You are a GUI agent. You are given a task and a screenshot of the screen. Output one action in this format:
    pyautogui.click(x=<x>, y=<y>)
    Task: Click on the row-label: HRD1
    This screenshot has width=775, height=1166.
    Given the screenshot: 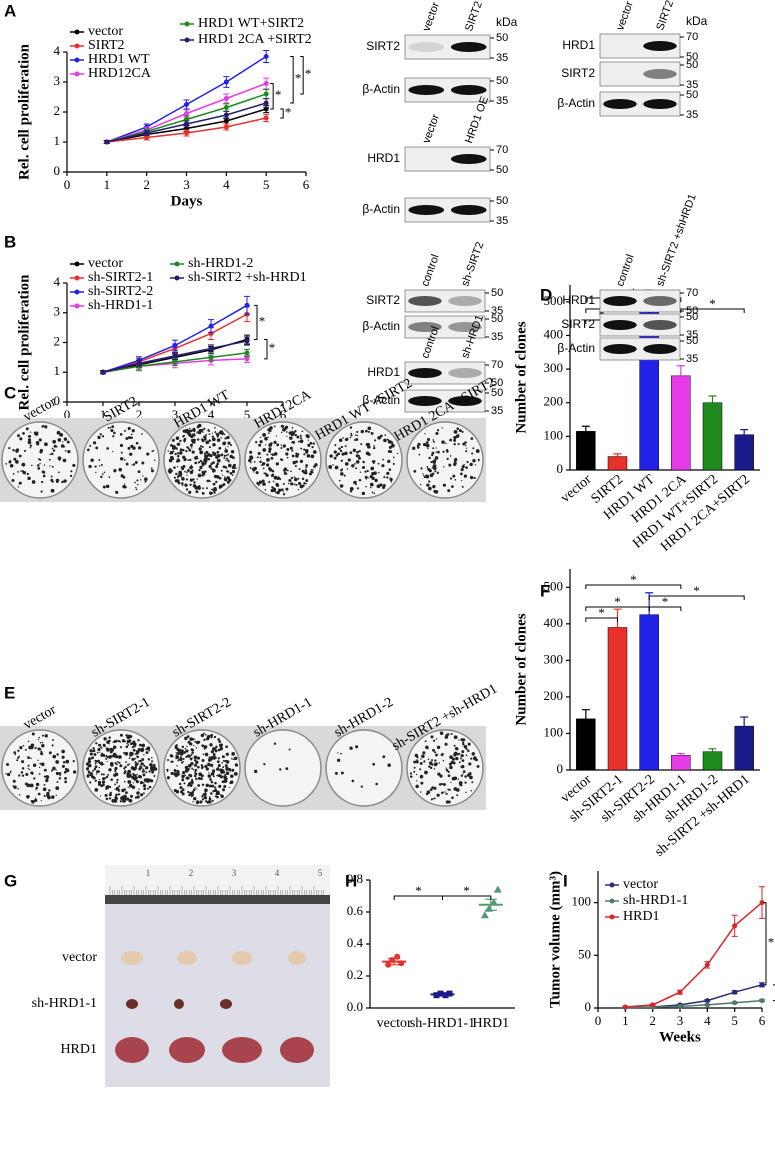 What is the action you would take?
    pyautogui.click(x=578, y=45)
    